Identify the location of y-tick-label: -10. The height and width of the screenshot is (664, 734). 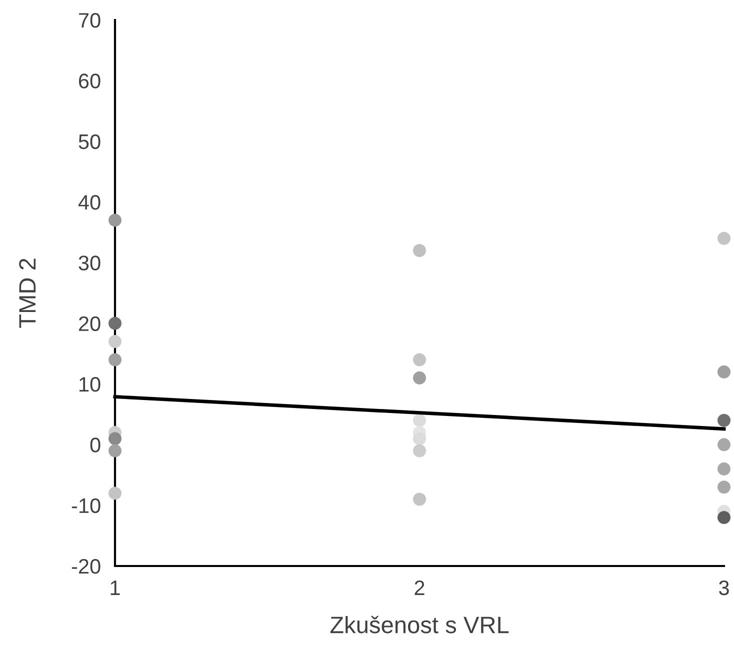
(86, 506).